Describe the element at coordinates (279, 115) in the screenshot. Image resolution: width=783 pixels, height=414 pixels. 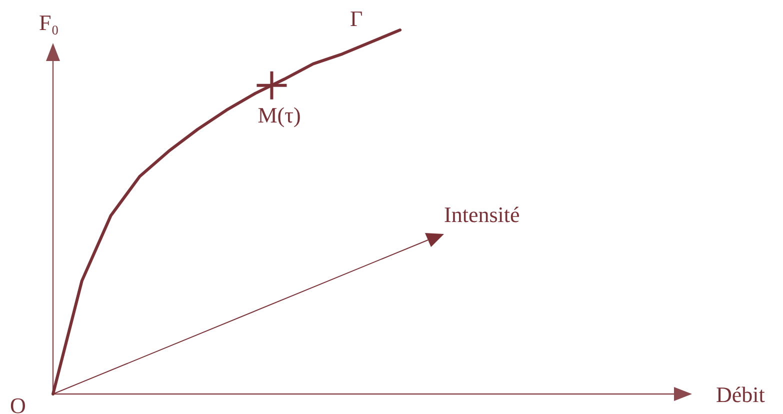
I see `annotation: M(τ)` at that location.